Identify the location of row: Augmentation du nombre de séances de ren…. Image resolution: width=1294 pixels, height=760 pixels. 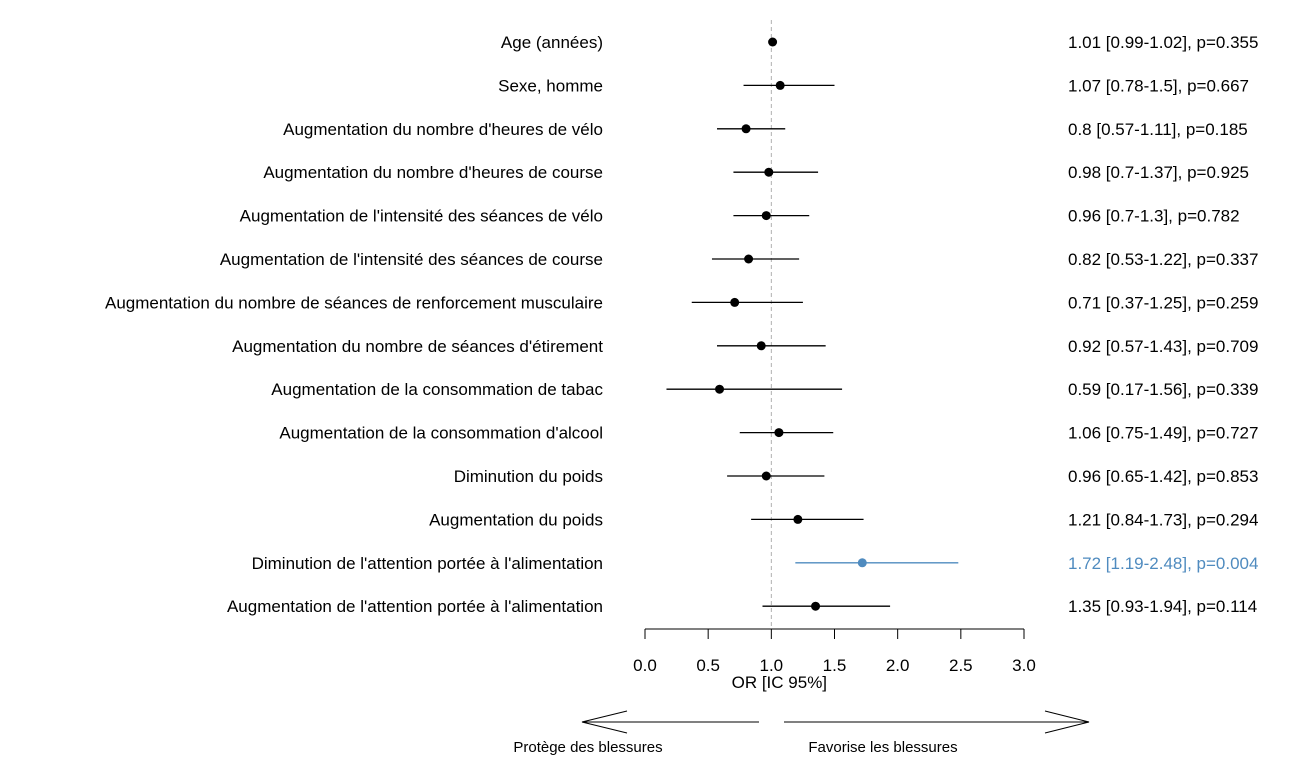
(681, 302).